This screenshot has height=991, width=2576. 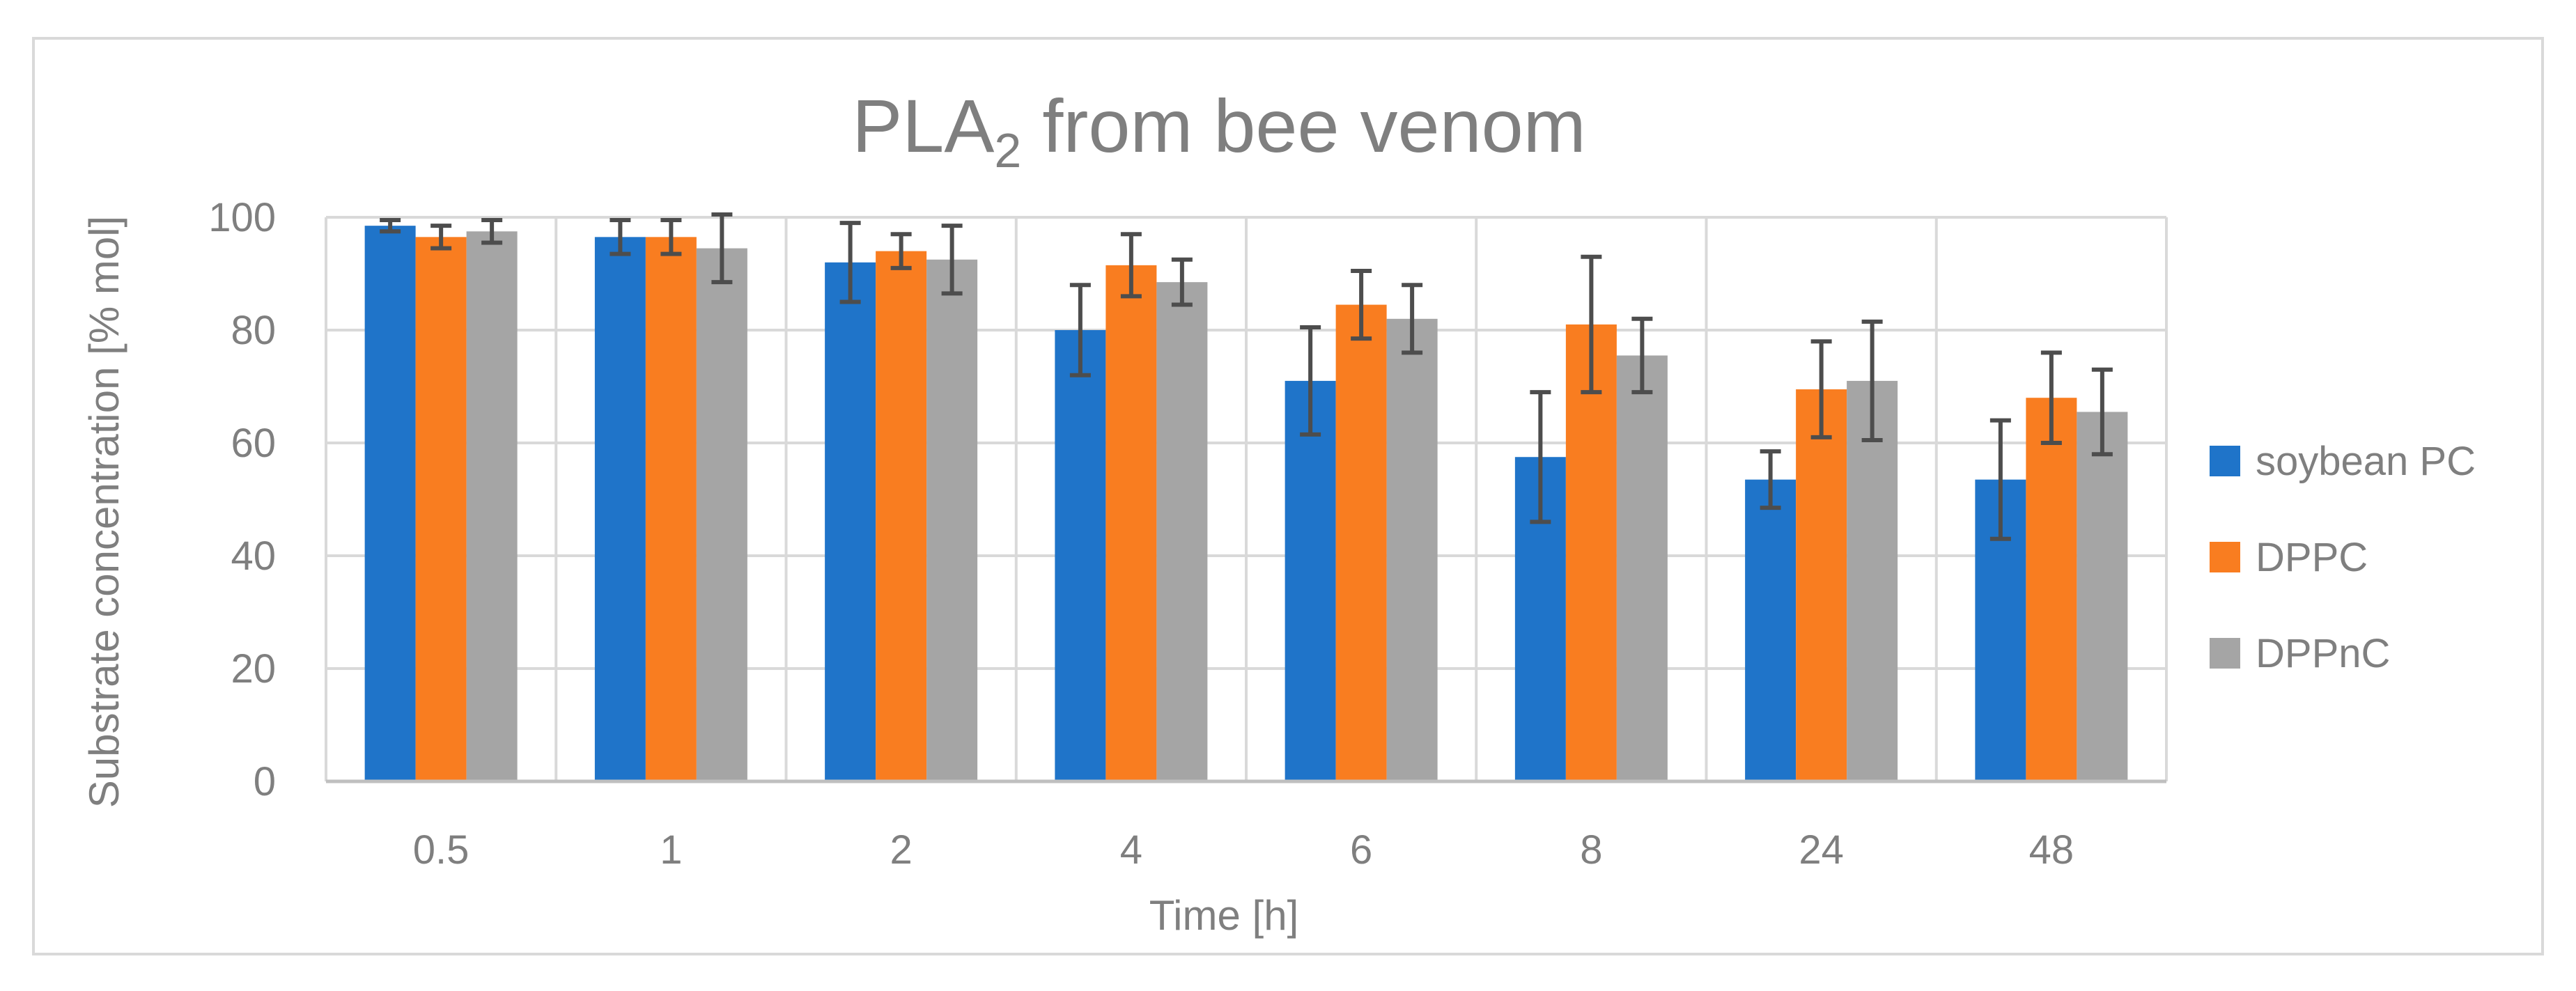 I want to click on y-tick-label: 60, so click(x=253, y=443).